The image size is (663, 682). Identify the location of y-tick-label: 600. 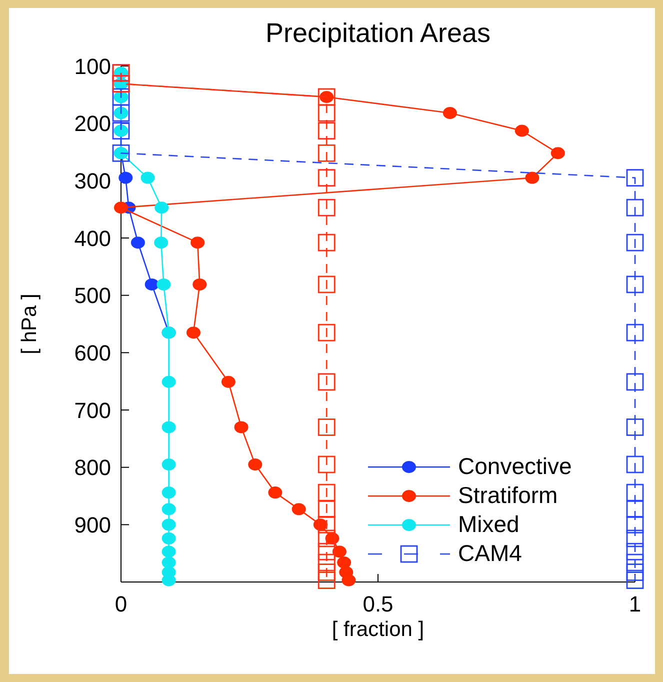
(92, 353).